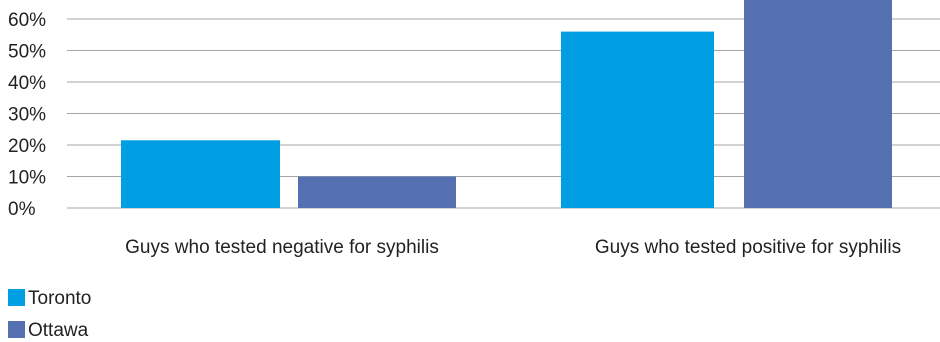 This screenshot has width=940, height=342. Describe the element at coordinates (58, 330) in the screenshot. I see `legend-label-ottawa: Ottawa` at that location.